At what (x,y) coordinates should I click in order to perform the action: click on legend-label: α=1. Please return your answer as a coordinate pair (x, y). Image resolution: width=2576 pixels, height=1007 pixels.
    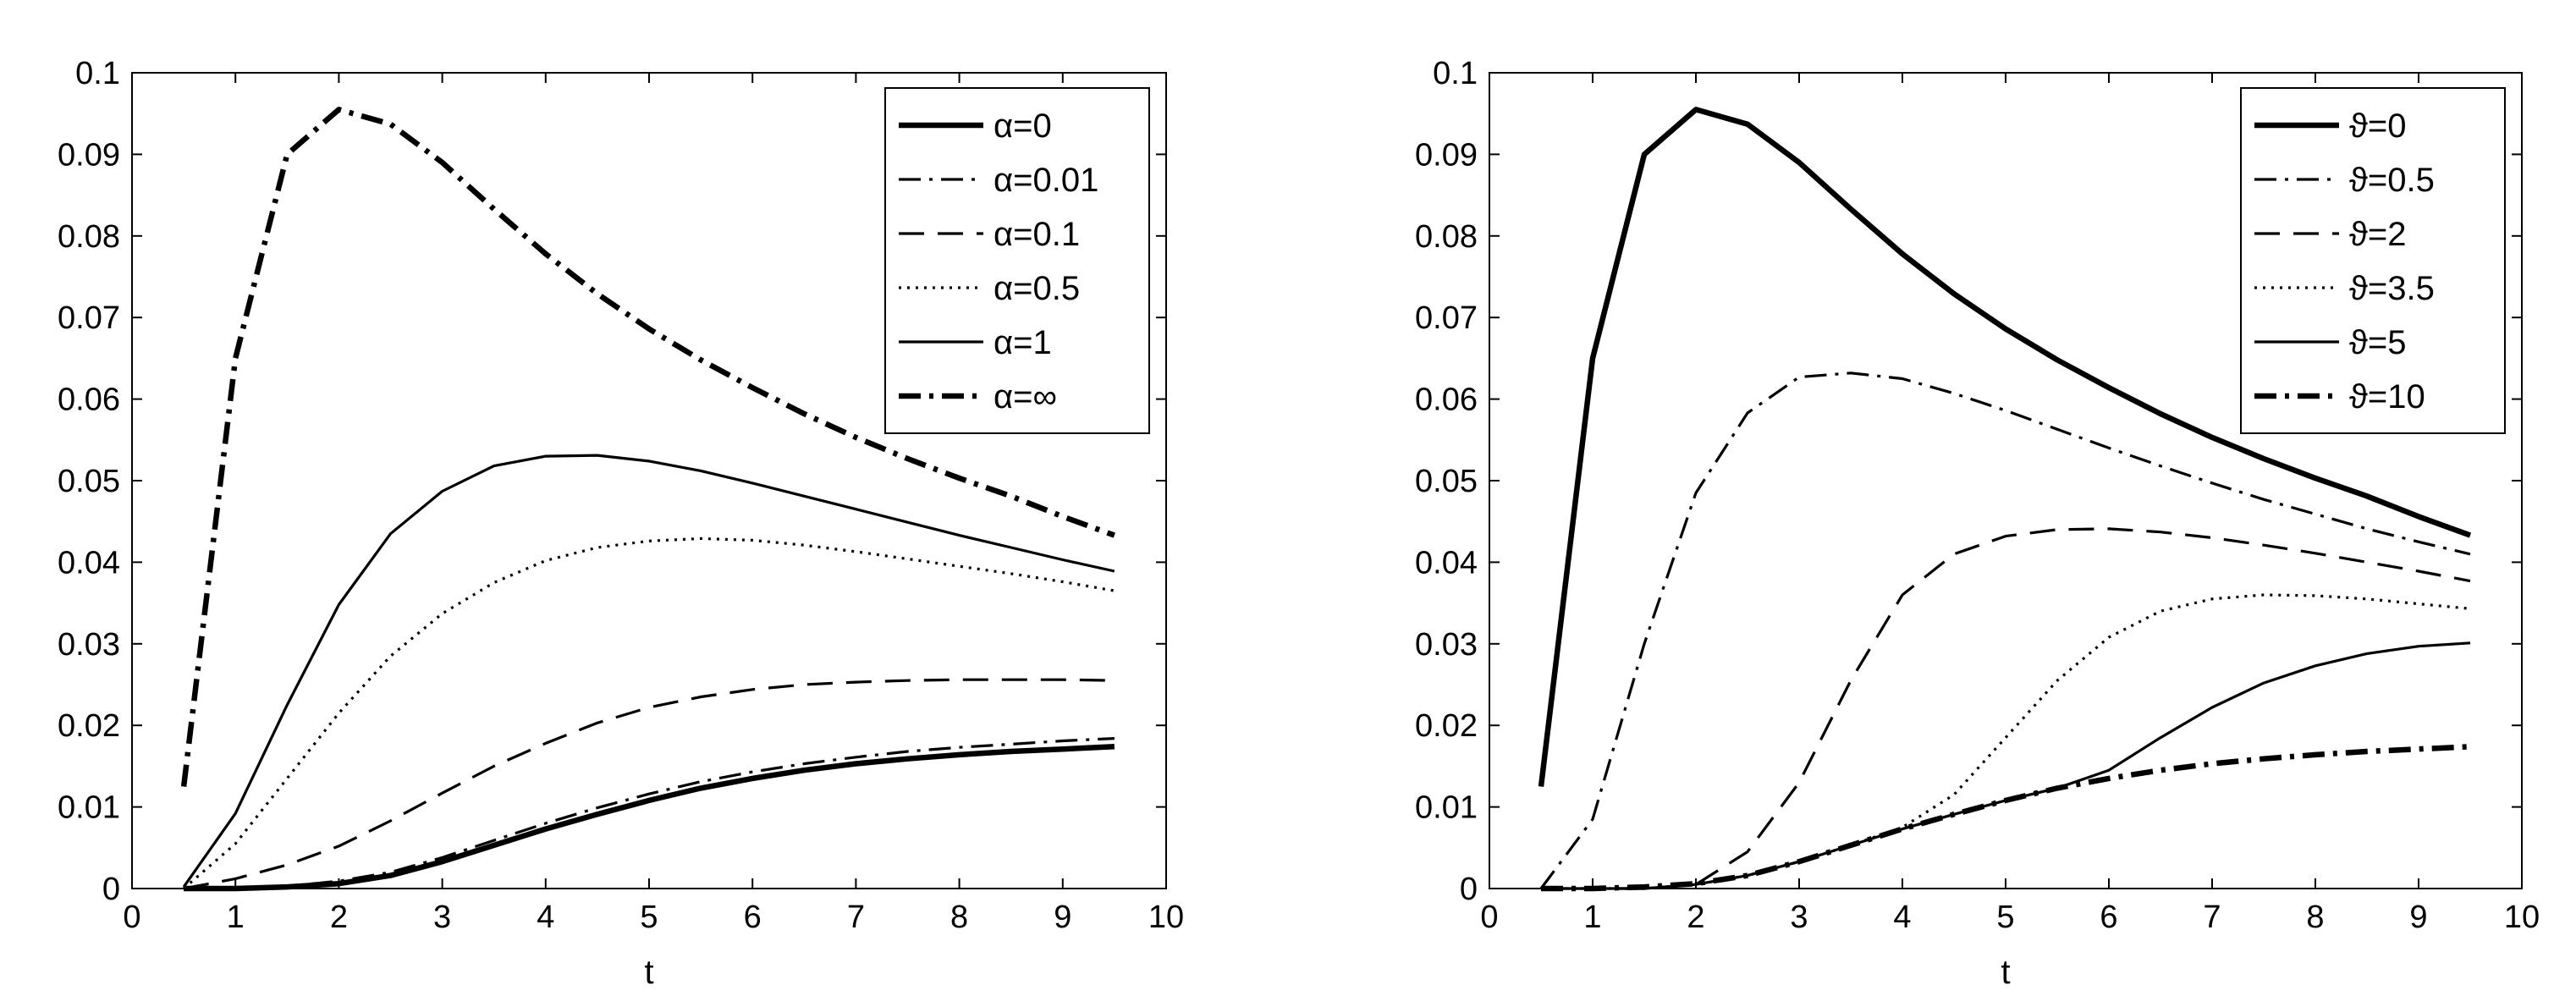
    Looking at the image, I should click on (1023, 342).